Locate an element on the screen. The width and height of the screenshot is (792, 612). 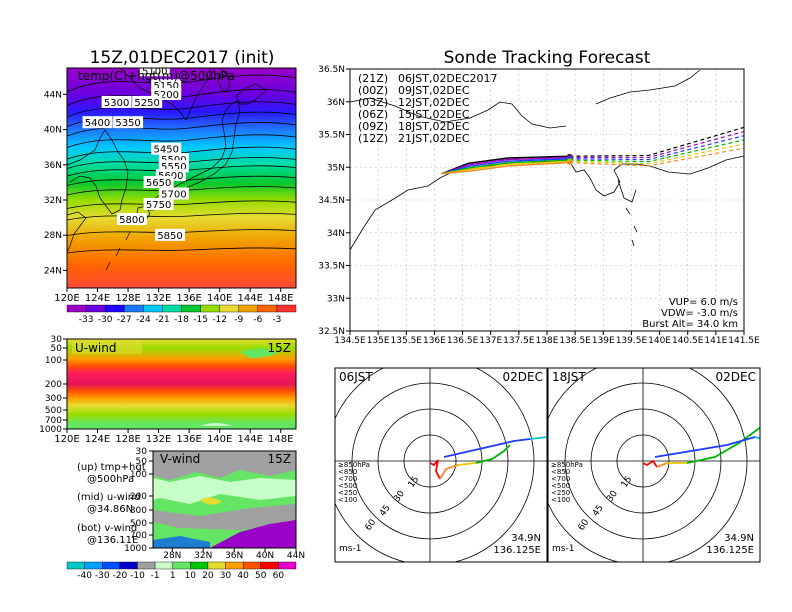
contour-label: 5350 is located at coordinates (127, 123).